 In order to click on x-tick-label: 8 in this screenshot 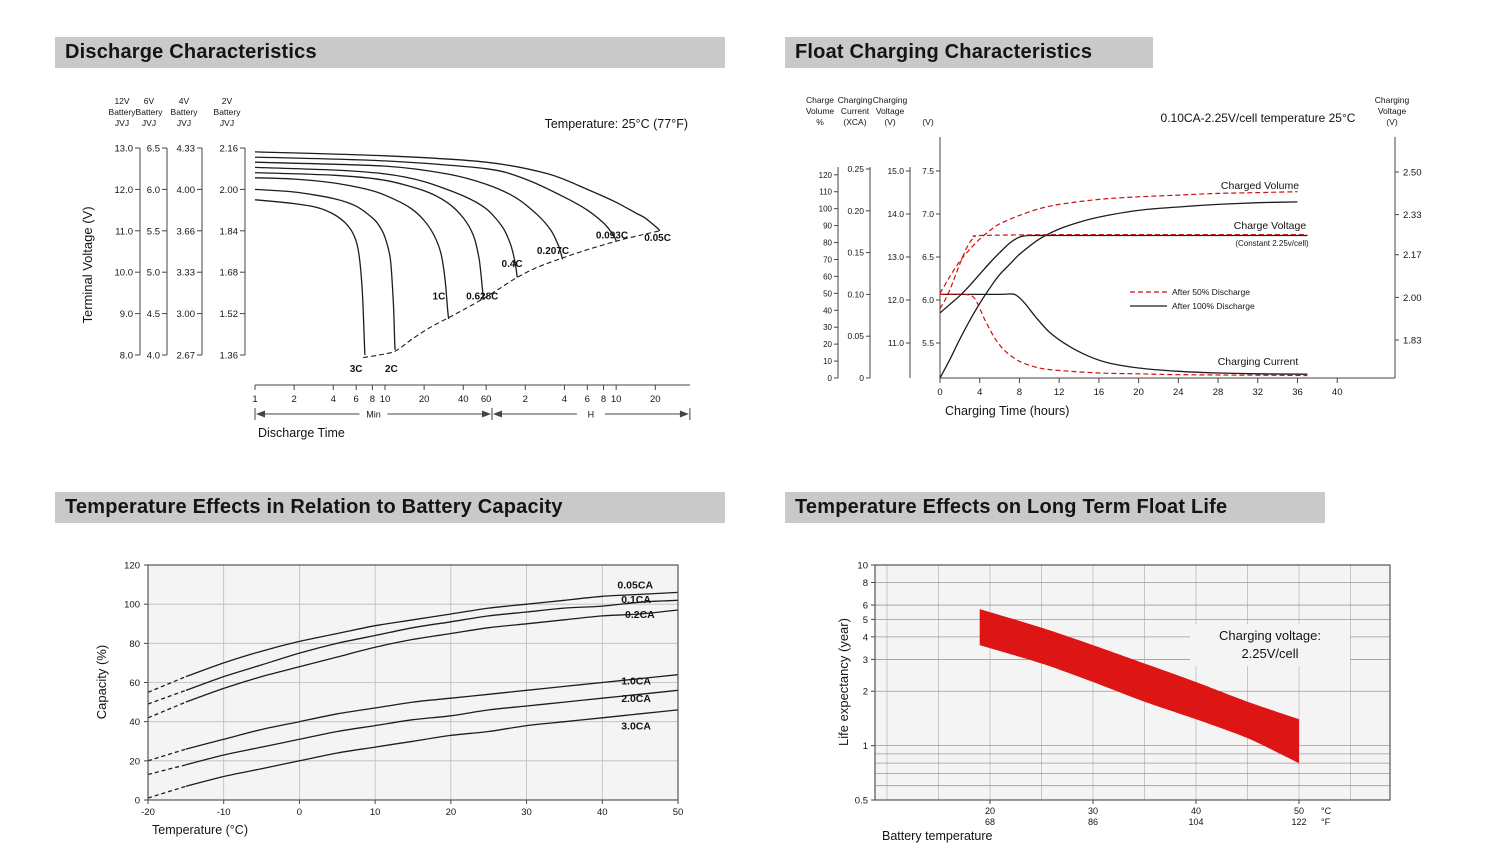, I will do `click(1019, 392)`.